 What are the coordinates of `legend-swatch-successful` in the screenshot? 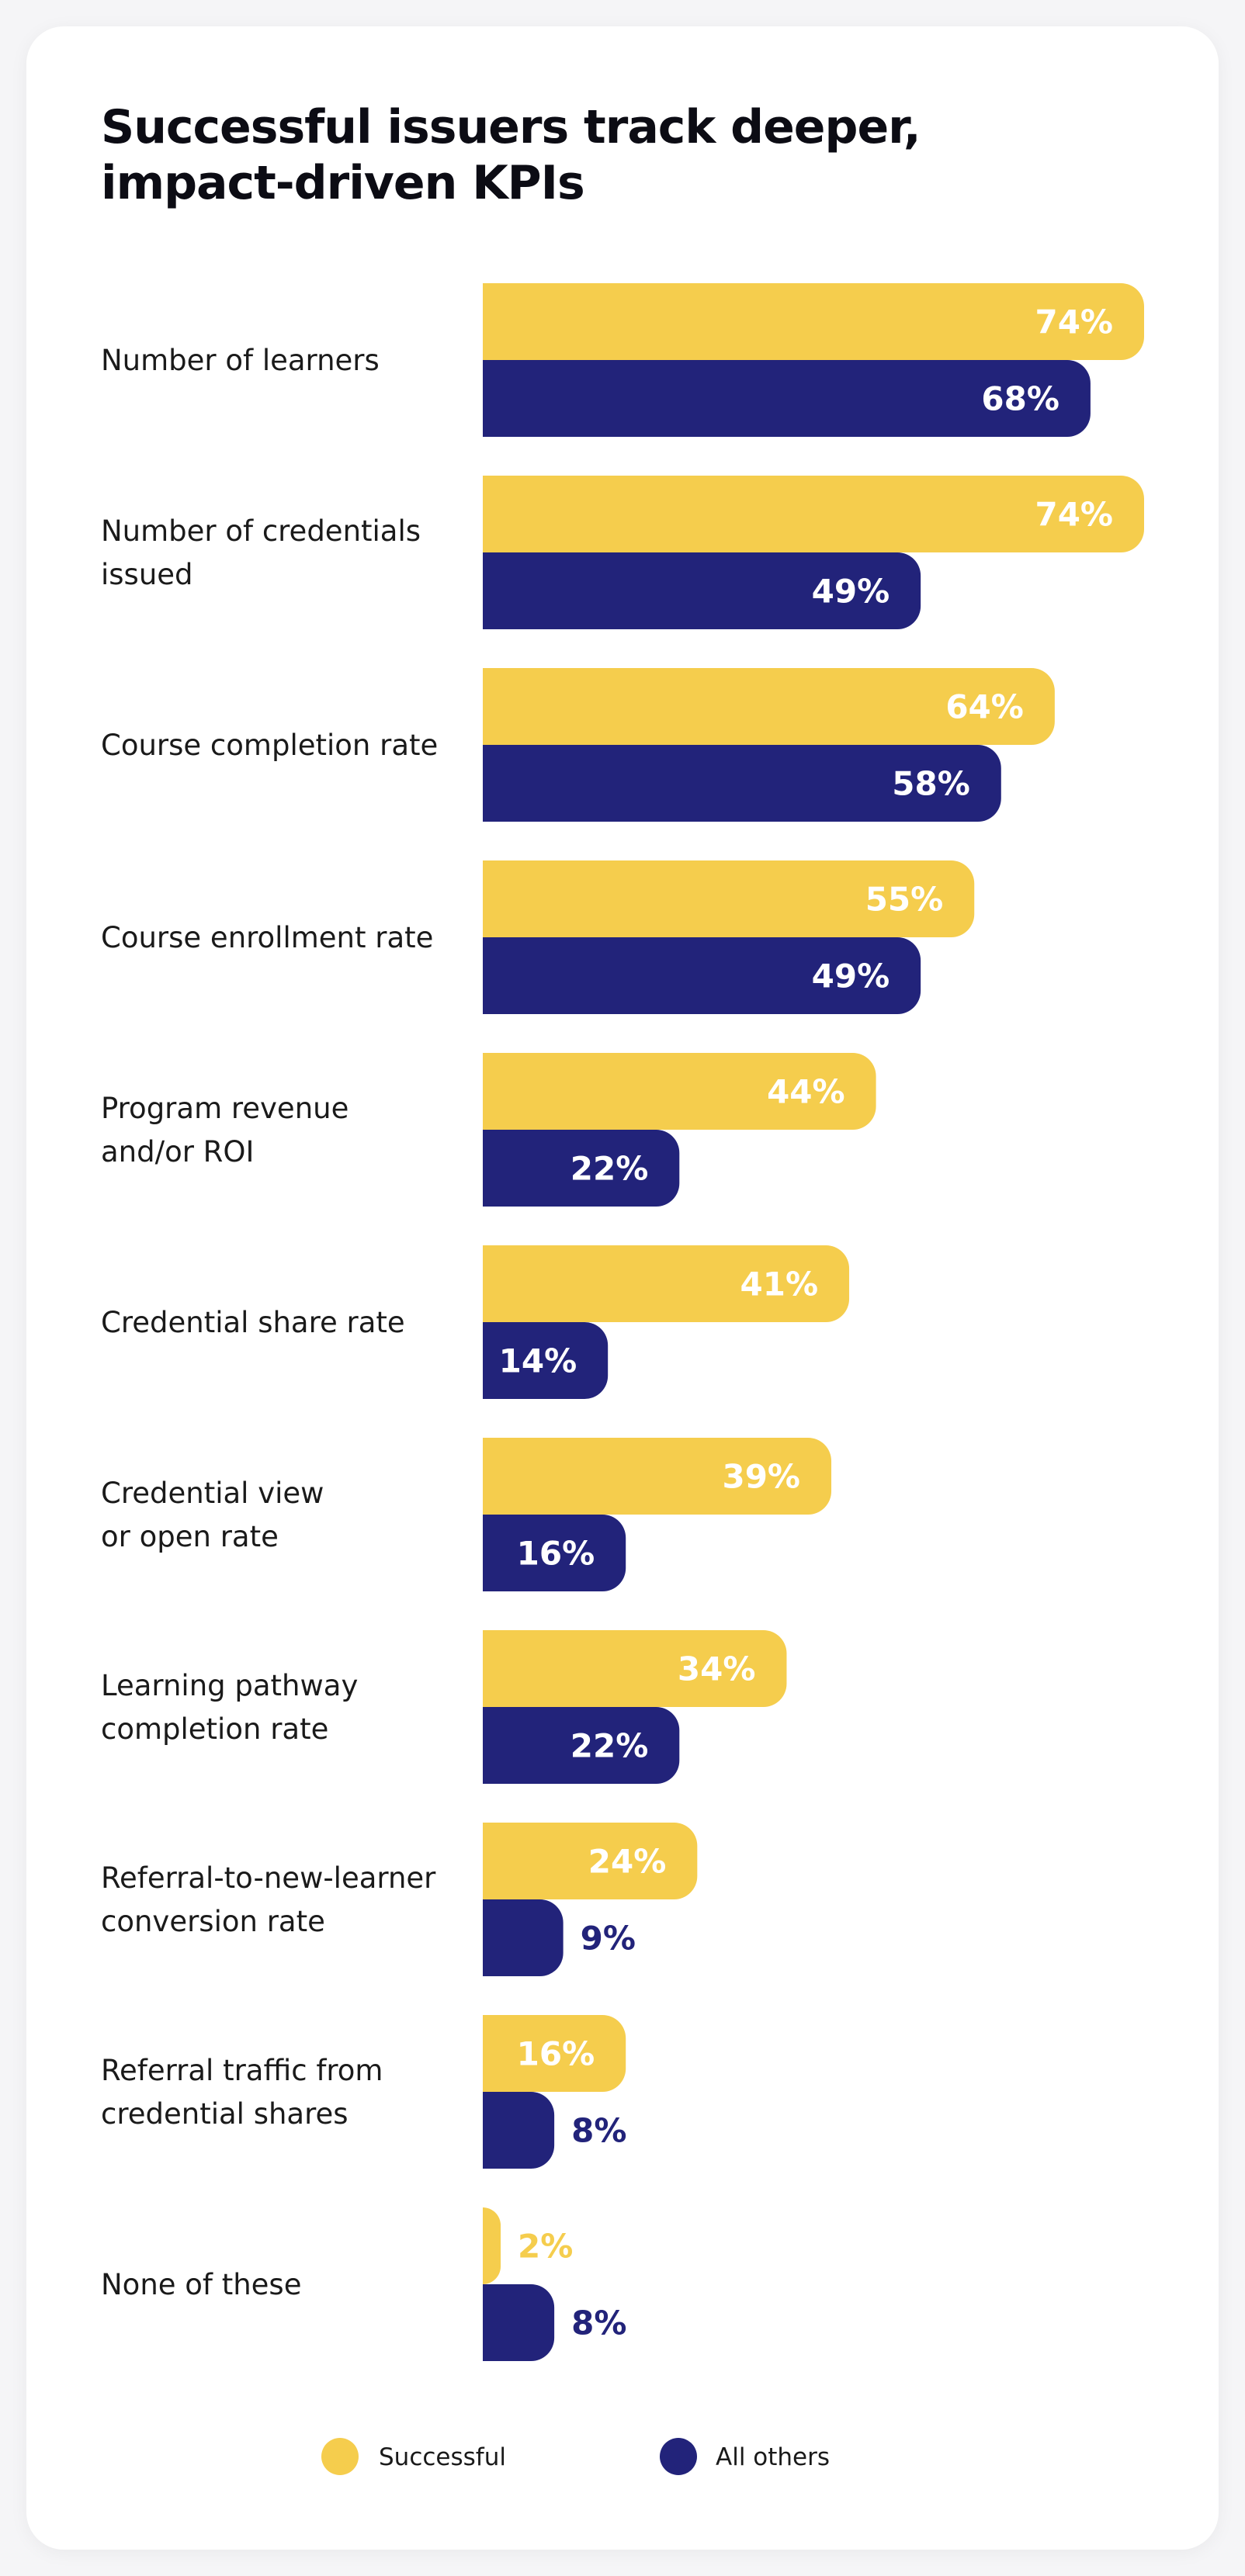 It's located at (340, 2456).